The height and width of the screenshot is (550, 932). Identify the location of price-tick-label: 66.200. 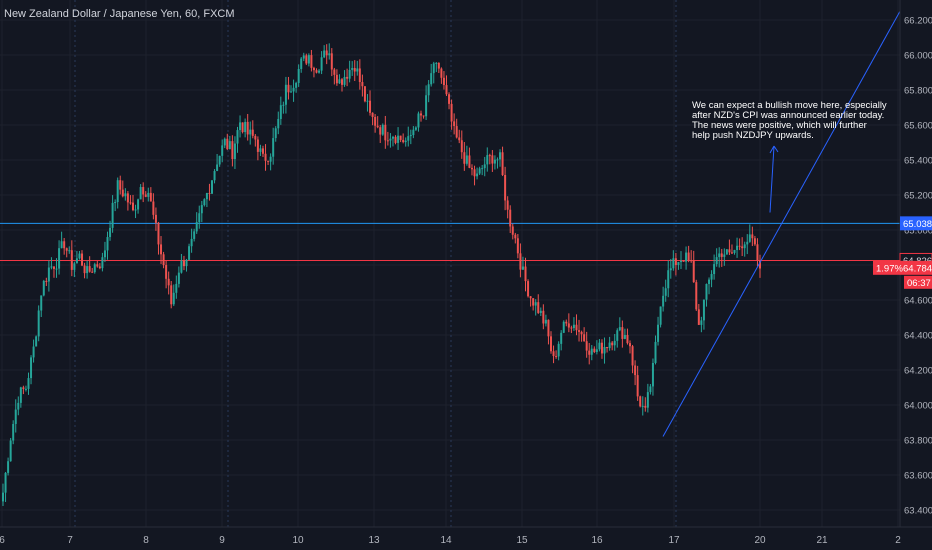
(918, 21).